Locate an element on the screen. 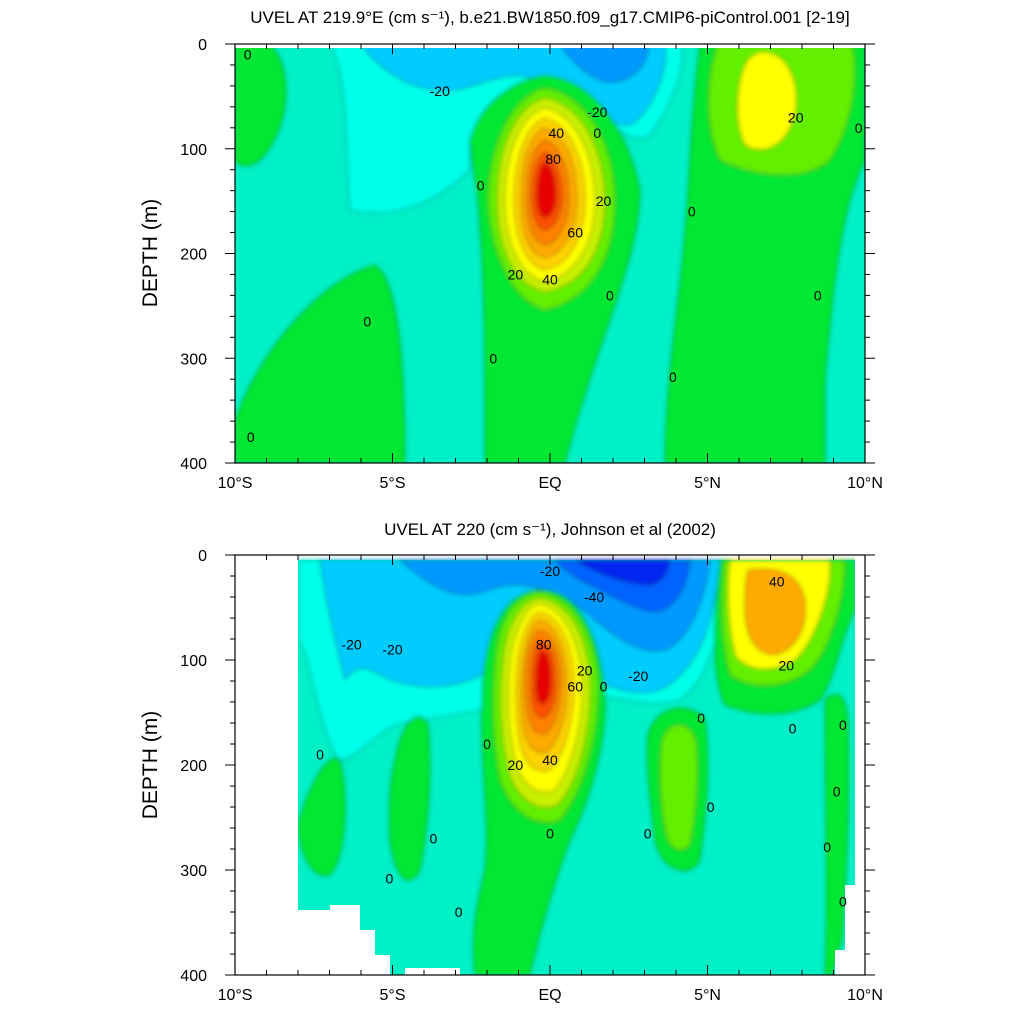  contour-band-pos20-north is located at coordinates (678, 787).